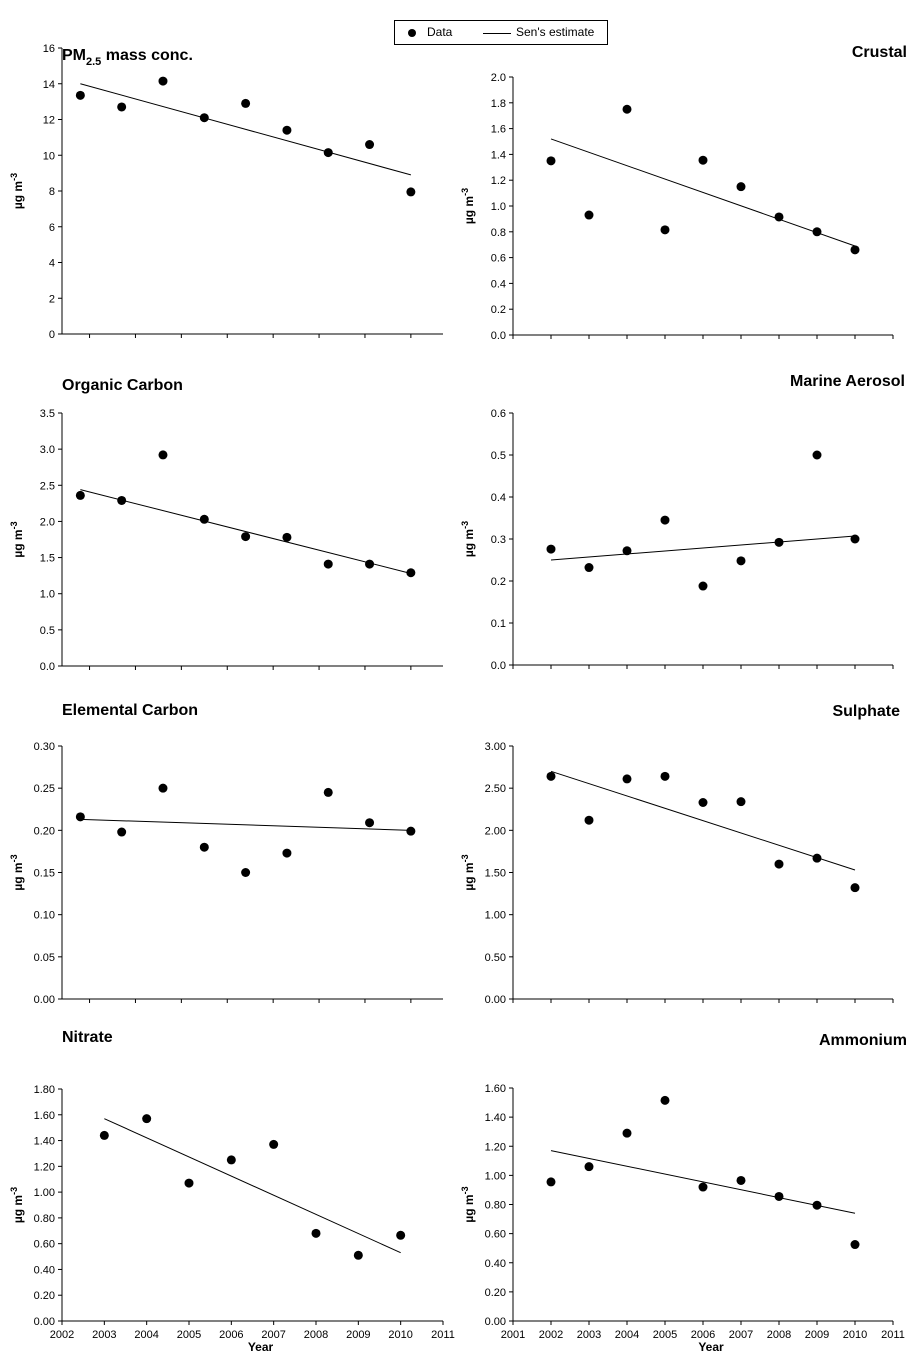 This screenshot has width=916, height=1362. What do you see at coordinates (273, 1335) in the screenshot?
I see `x-tick-label: 2007` at bounding box center [273, 1335].